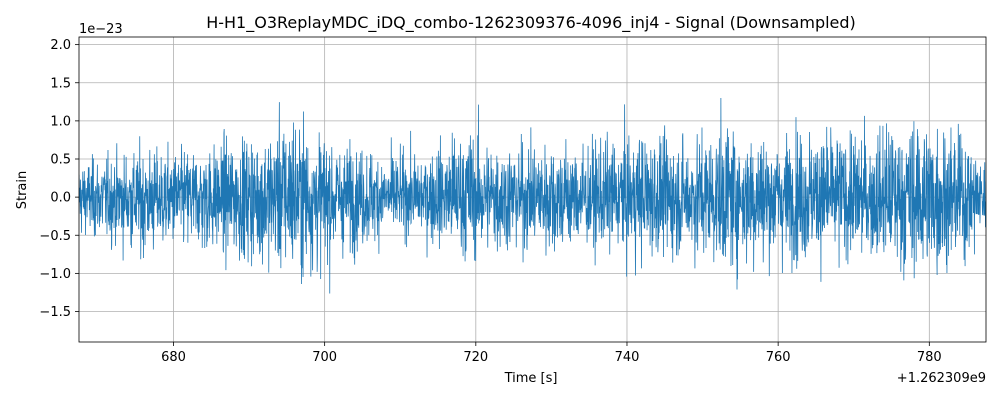 This screenshot has width=1000, height=404. I want to click on x-axis-ticks: 680 700 720 740 760 780, so click(551, 353).